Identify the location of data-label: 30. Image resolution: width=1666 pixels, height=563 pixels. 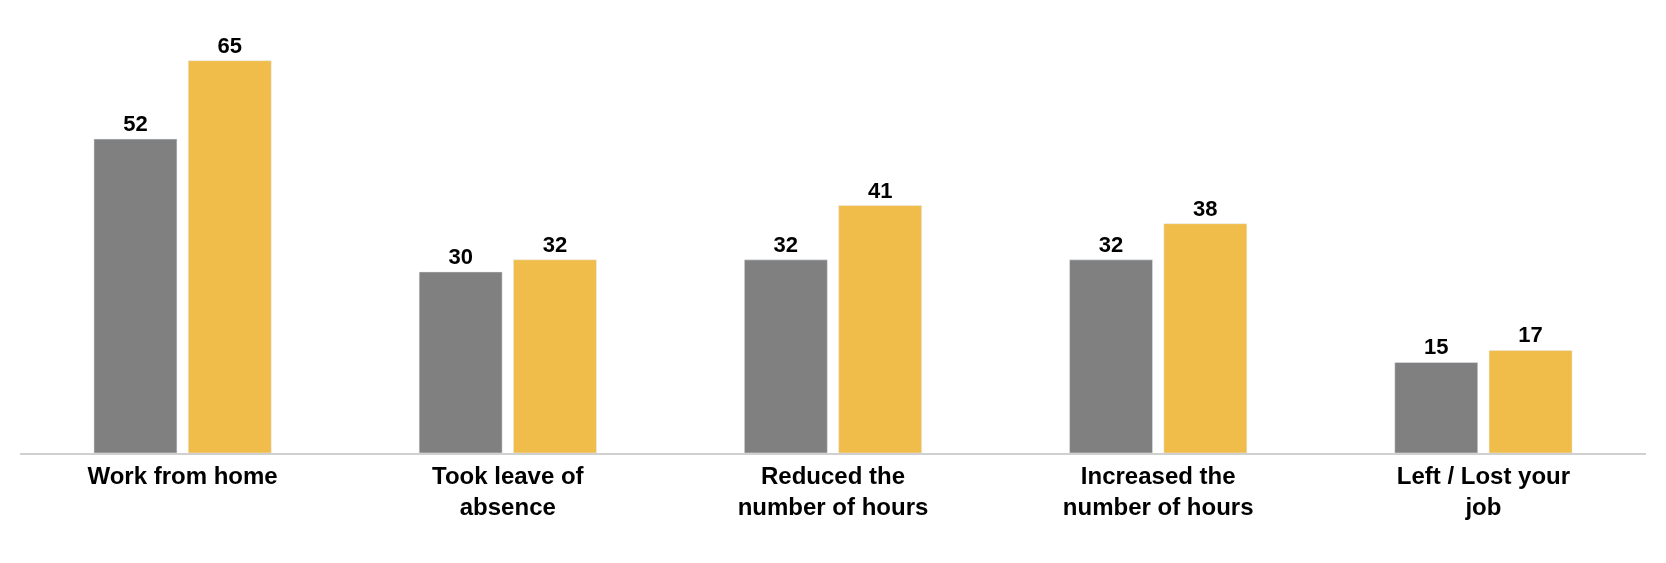
(460, 256).